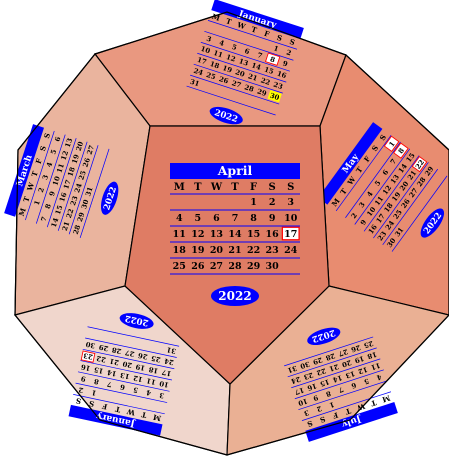 The image size is (449, 474). Describe the element at coordinates (161, 395) in the screenshot. I see `day-cell: 3` at that location.